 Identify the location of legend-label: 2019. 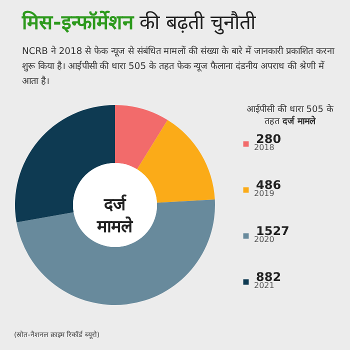
(264, 193).